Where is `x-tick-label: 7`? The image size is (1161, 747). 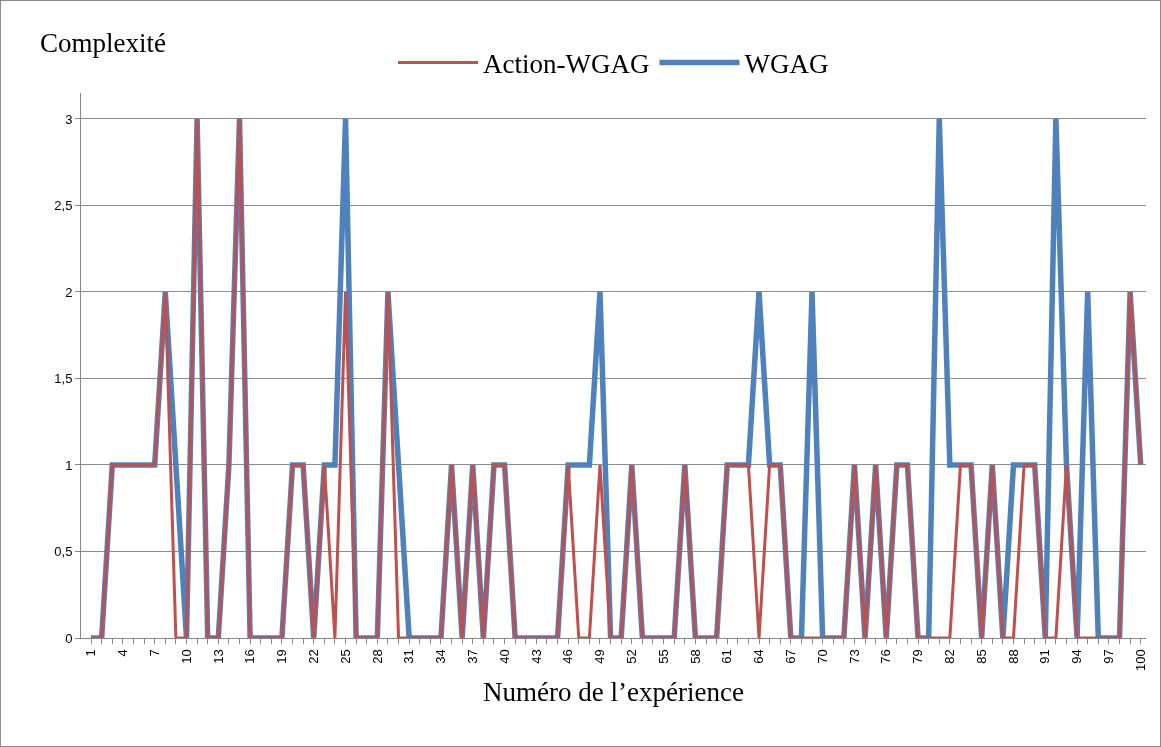 x-tick-label: 7 is located at coordinates (154, 653).